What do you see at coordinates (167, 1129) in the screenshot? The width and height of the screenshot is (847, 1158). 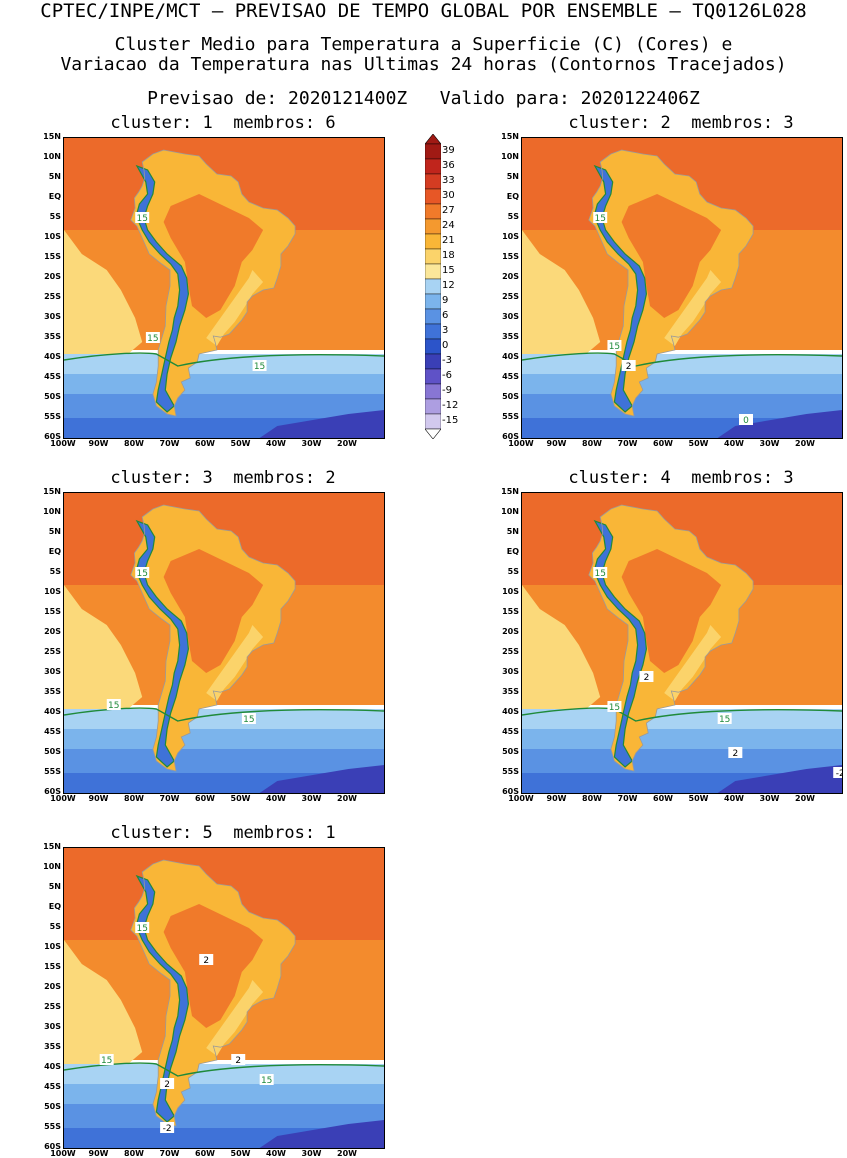 I see `svg-text: -2` at bounding box center [167, 1129].